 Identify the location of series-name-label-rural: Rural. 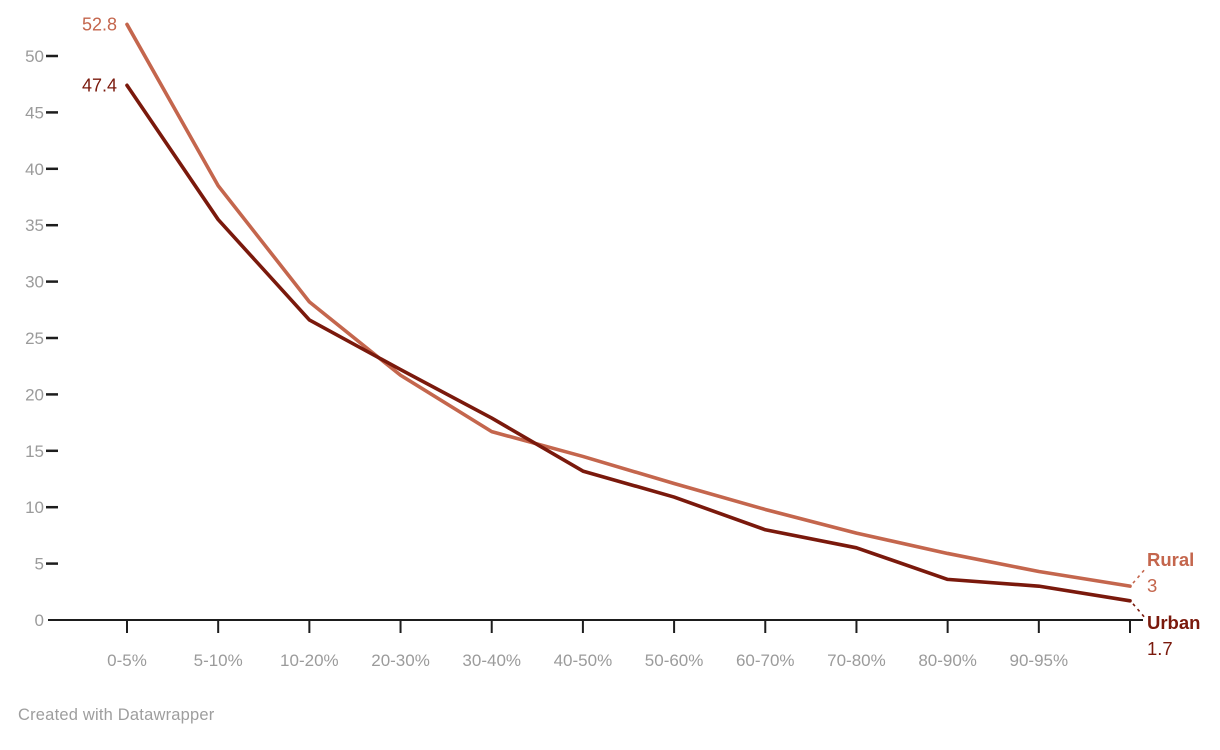
(1170, 559).